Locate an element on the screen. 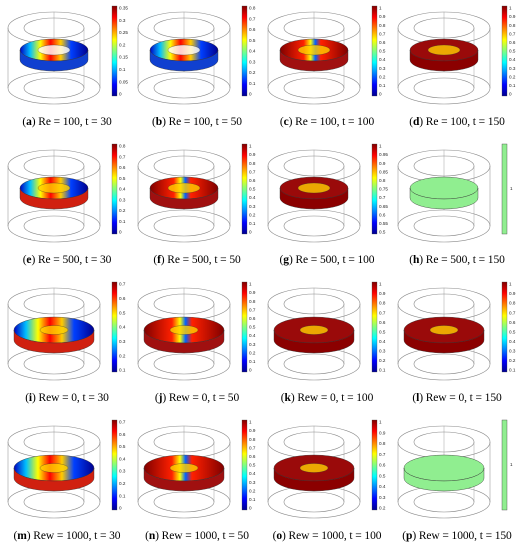 The height and width of the screenshot is (552, 523). plot-j: 1 0.9 0.8 0.7 0.6 0.5 0.4 0.3 0.2 0.1 0 is located at coordinates (196, 331).